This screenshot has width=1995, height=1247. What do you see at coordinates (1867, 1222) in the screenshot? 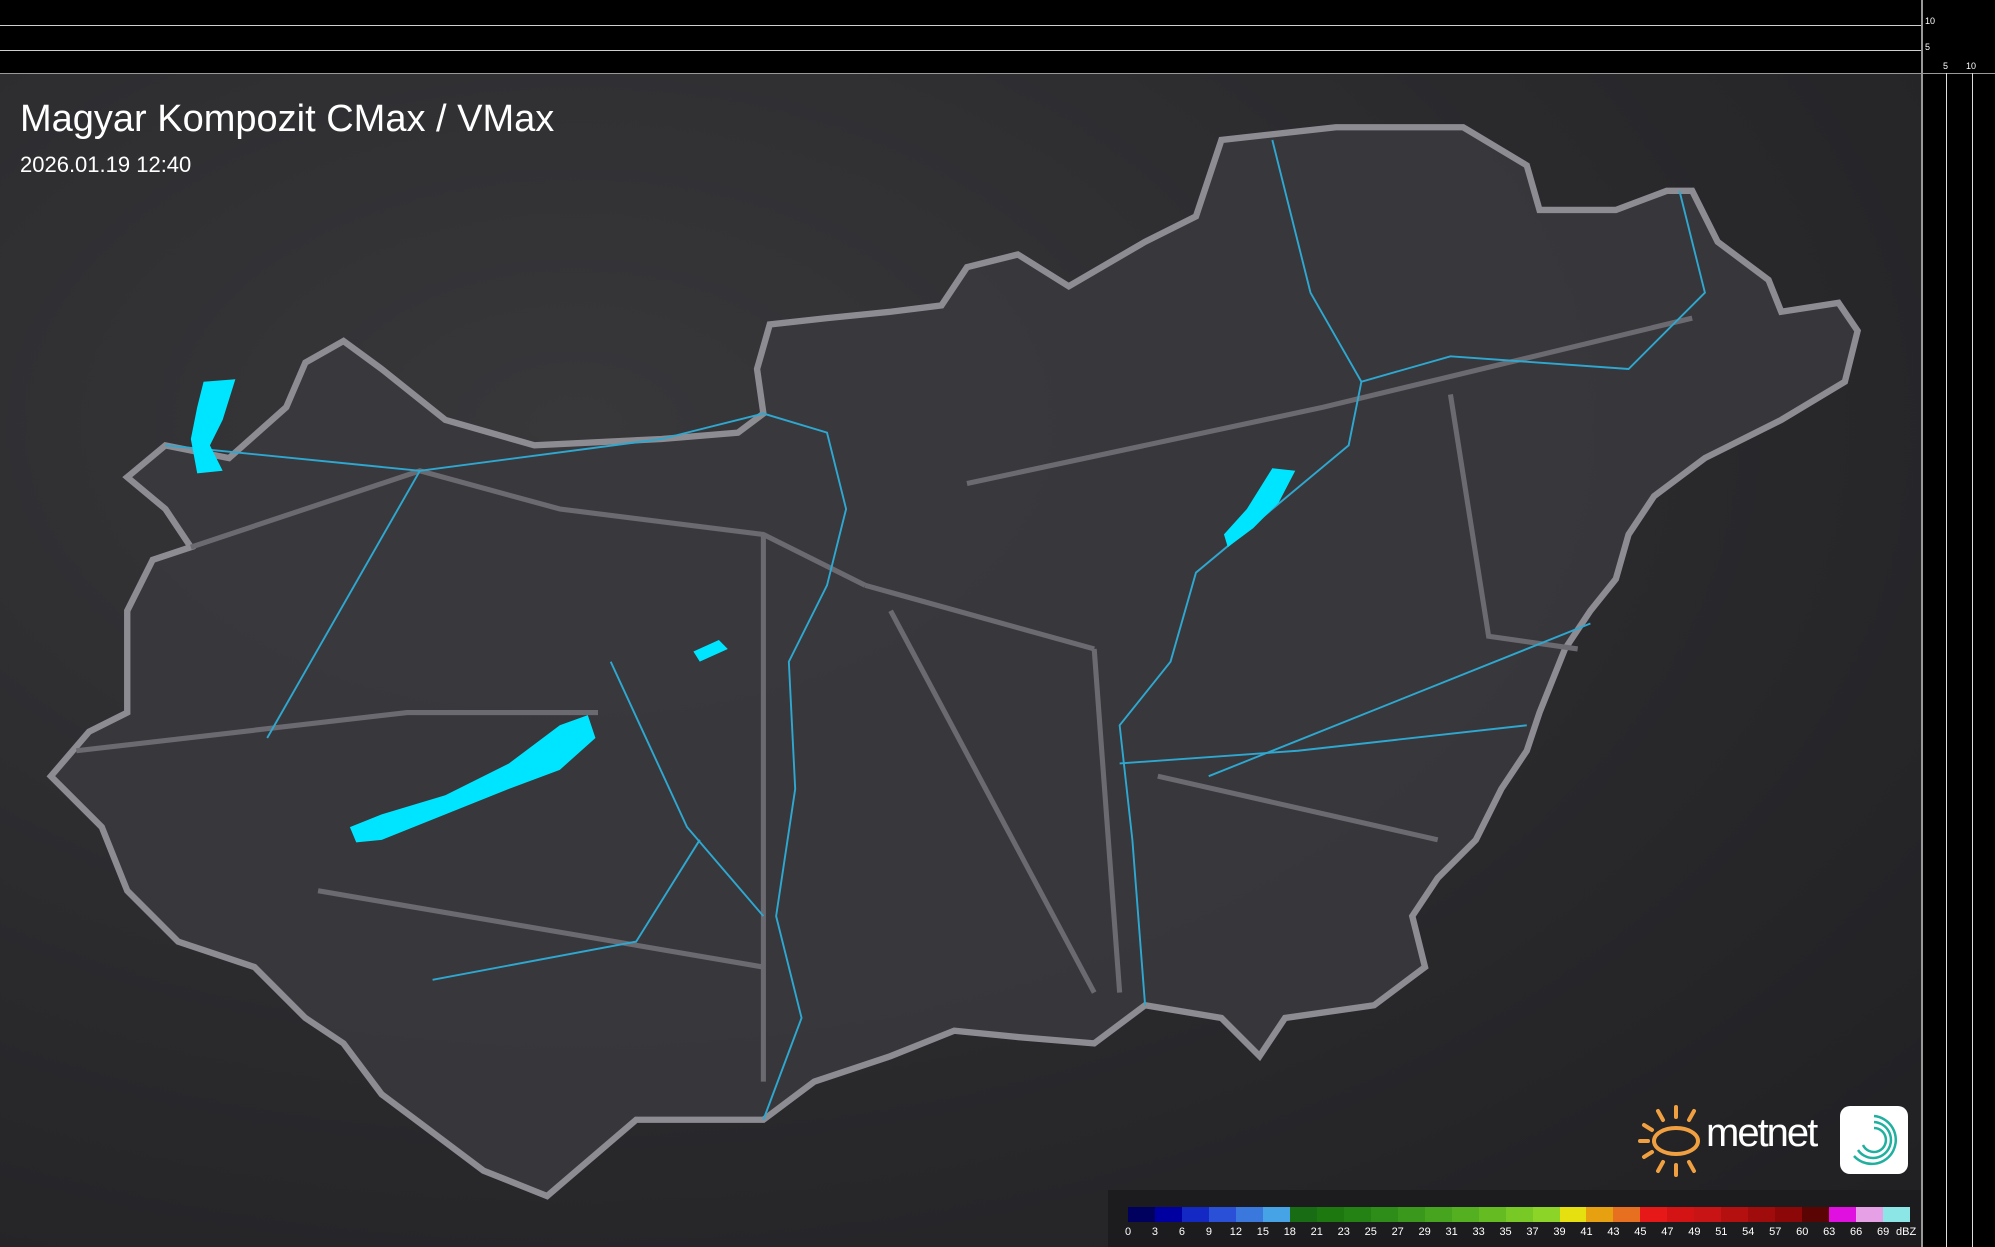
I see `legend-swatch: 66` at bounding box center [1867, 1222].